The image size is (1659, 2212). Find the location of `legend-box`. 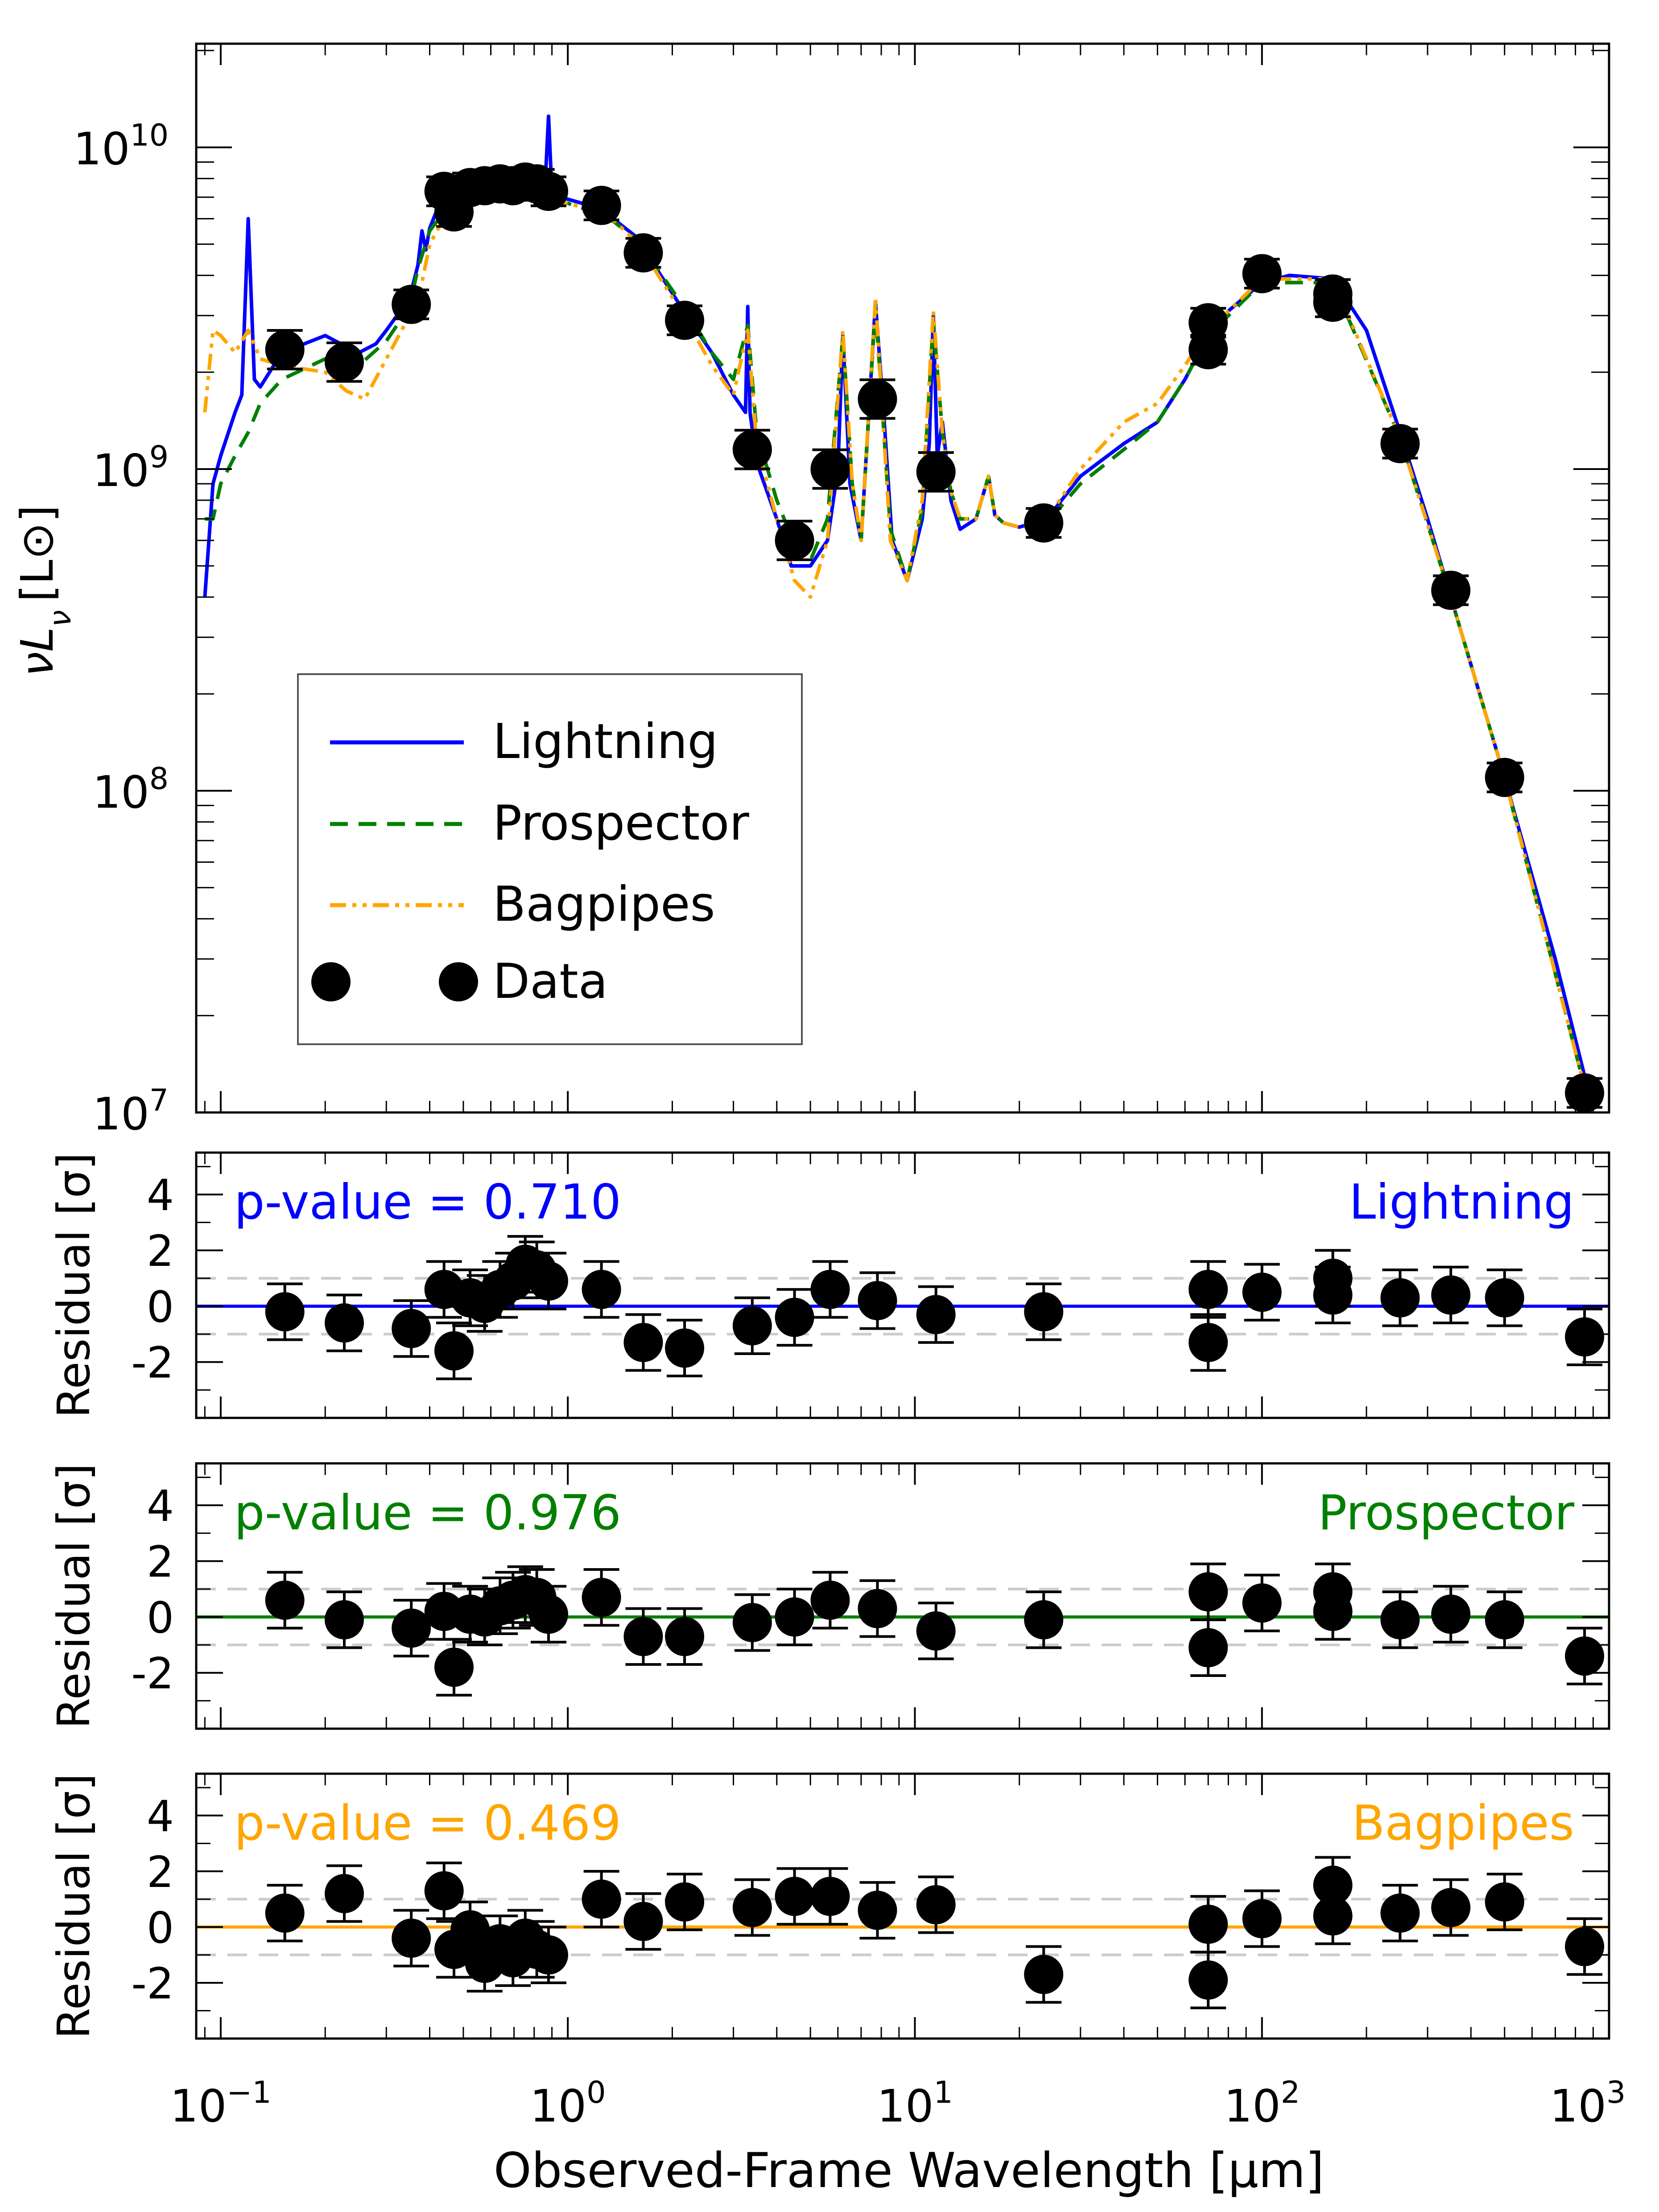

legend-box is located at coordinates (550, 859).